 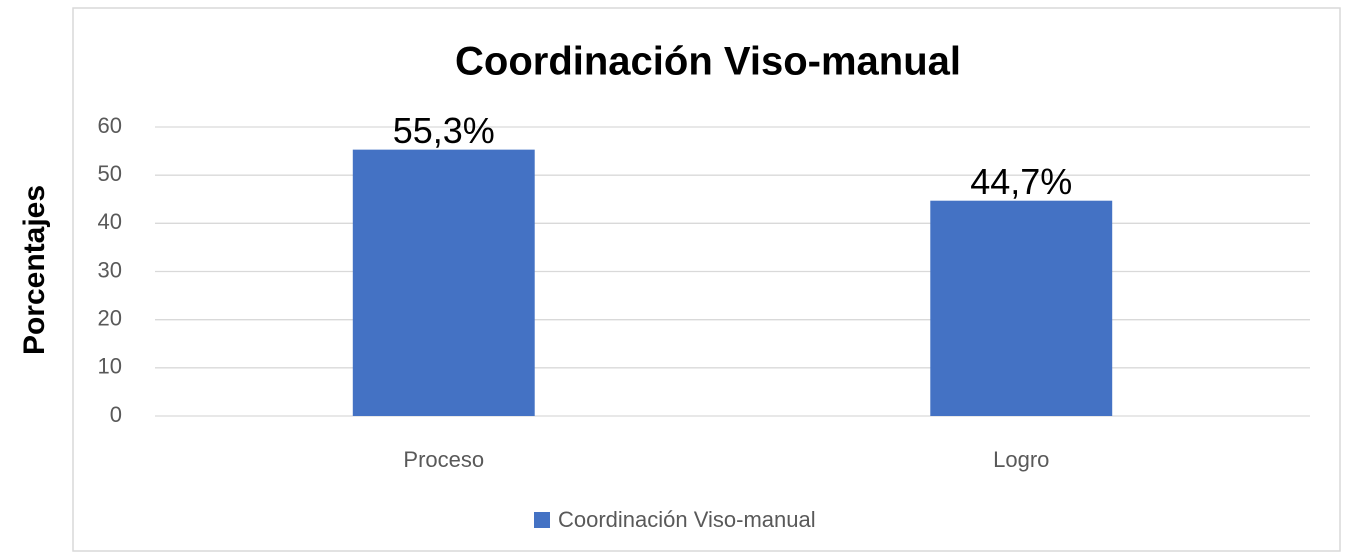 I want to click on y-tick-label: 50, so click(x=110, y=173).